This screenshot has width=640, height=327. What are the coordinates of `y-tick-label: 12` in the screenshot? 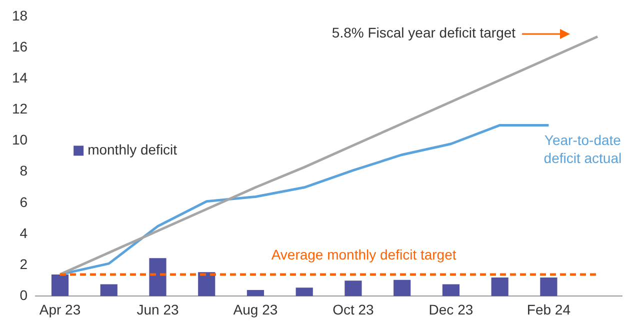 It's located at (20, 108).